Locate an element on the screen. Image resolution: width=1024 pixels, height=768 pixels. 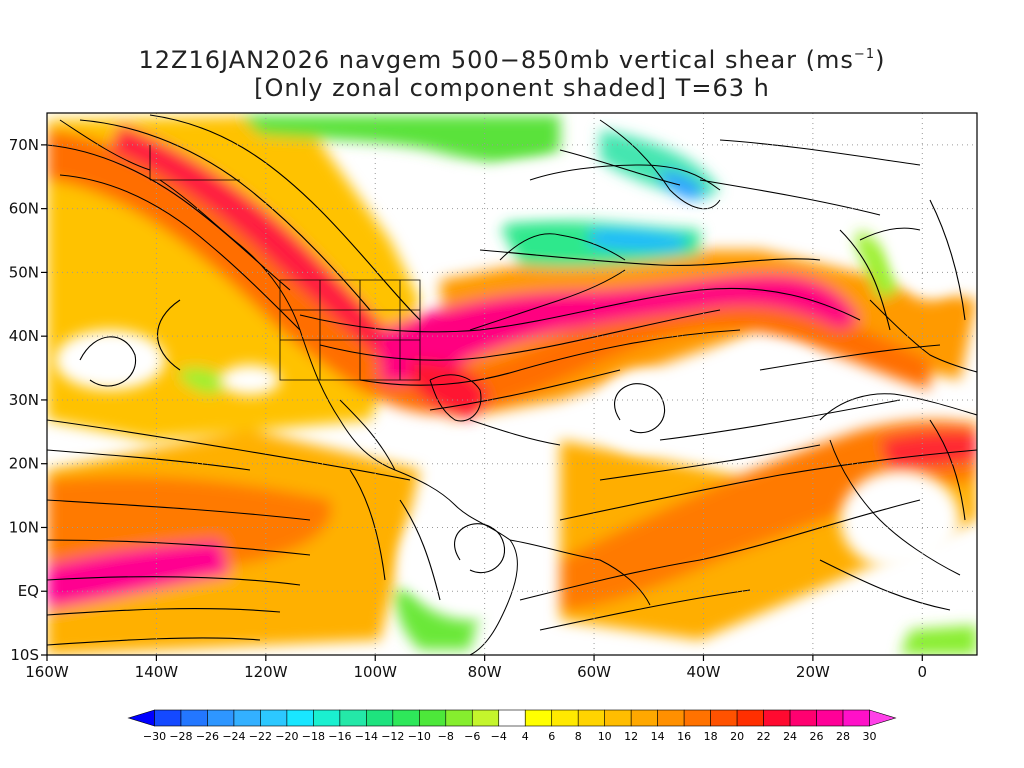
colorbar-label: −28 is located at coordinates (180, 736).